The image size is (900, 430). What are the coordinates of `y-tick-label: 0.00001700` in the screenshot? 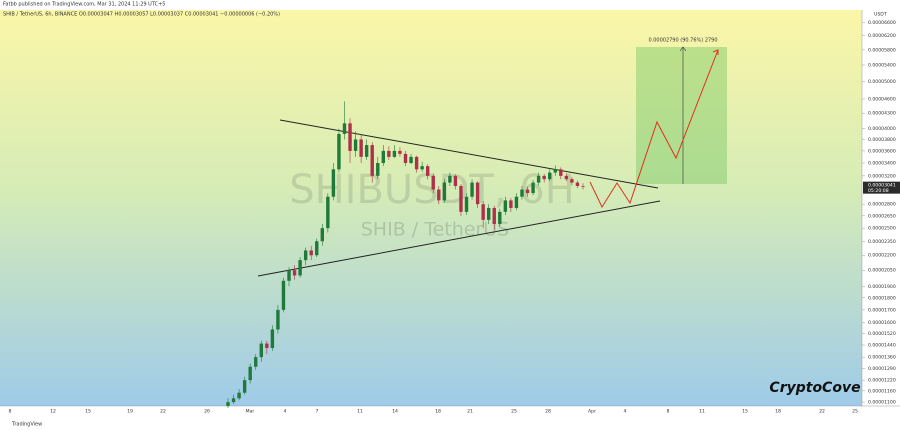 It's located at (882, 310).